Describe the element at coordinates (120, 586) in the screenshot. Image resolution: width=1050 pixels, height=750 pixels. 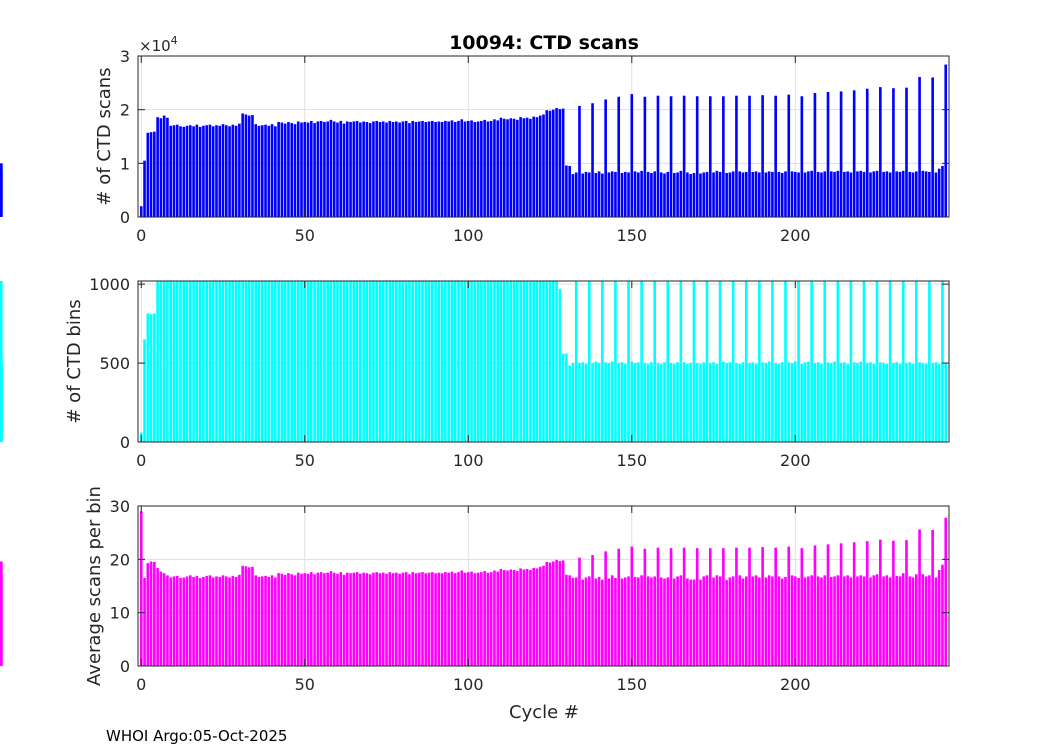
I see `panel-avg-scans-y-tick-labels: 0 10 20 30` at that location.